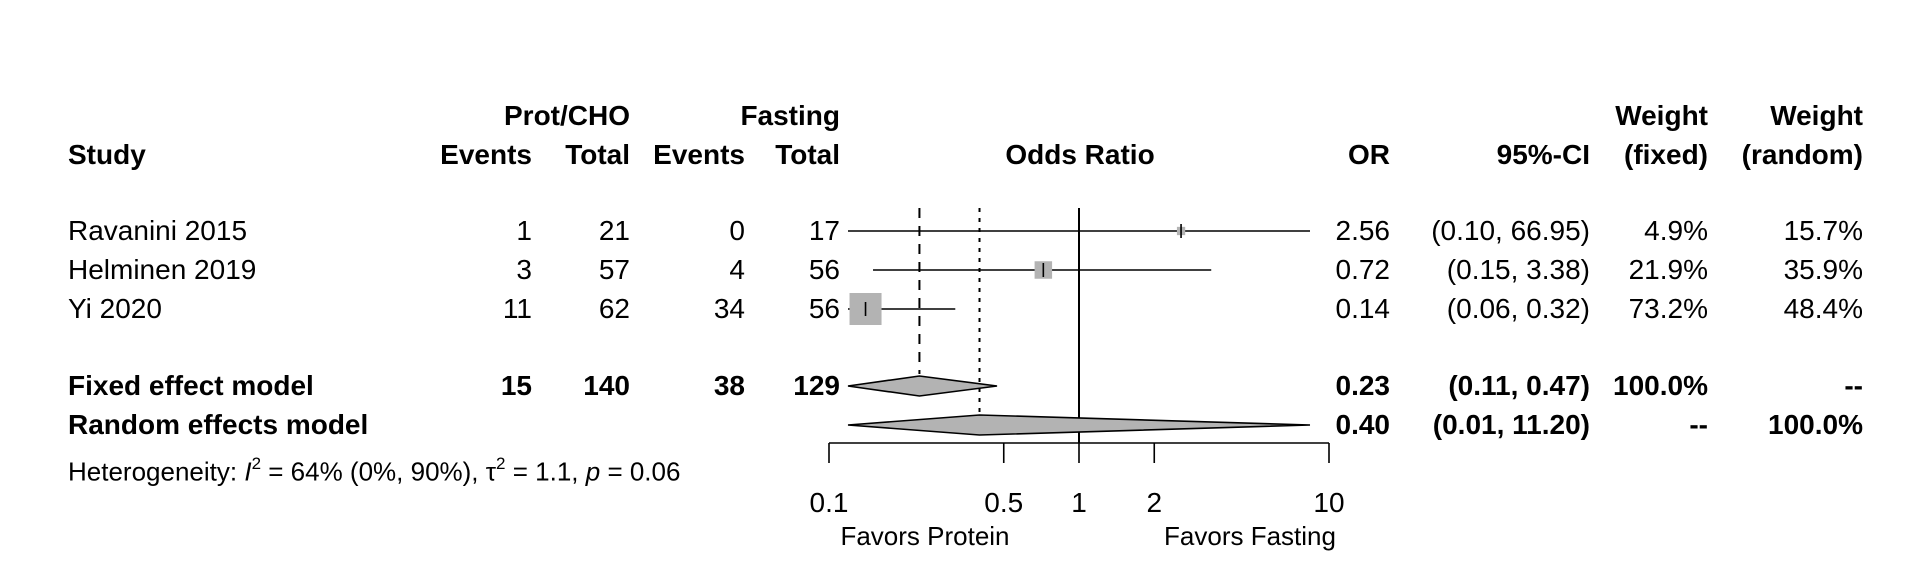 Image resolution: width=1920 pixels, height=576 pixels. Describe the element at coordinates (1676, 230) in the screenshot. I see `weight-fixed: 4.9%` at that location.